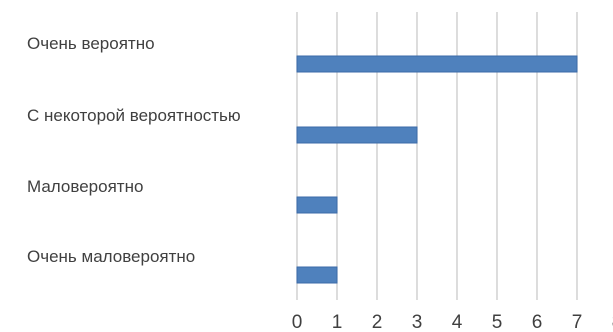 This screenshot has height=332, width=613. Describe the element at coordinates (457, 322) in the screenshot. I see `x-tick-label-4: 4` at that location.